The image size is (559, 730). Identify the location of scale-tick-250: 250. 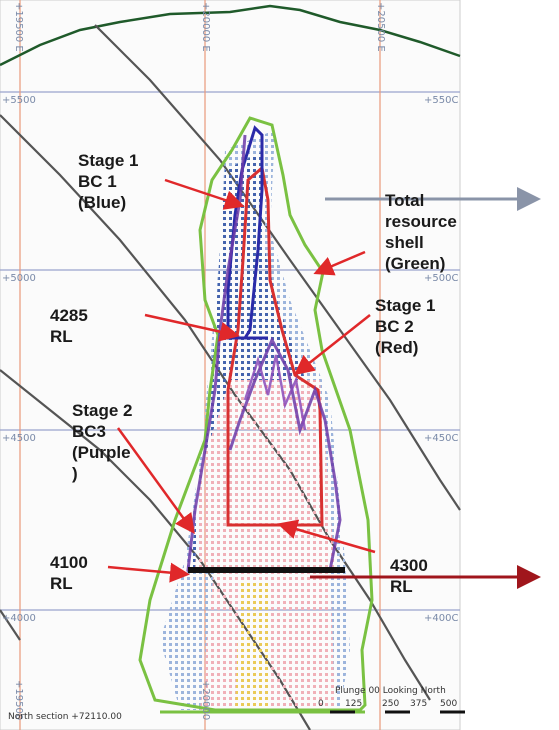
(391, 704).